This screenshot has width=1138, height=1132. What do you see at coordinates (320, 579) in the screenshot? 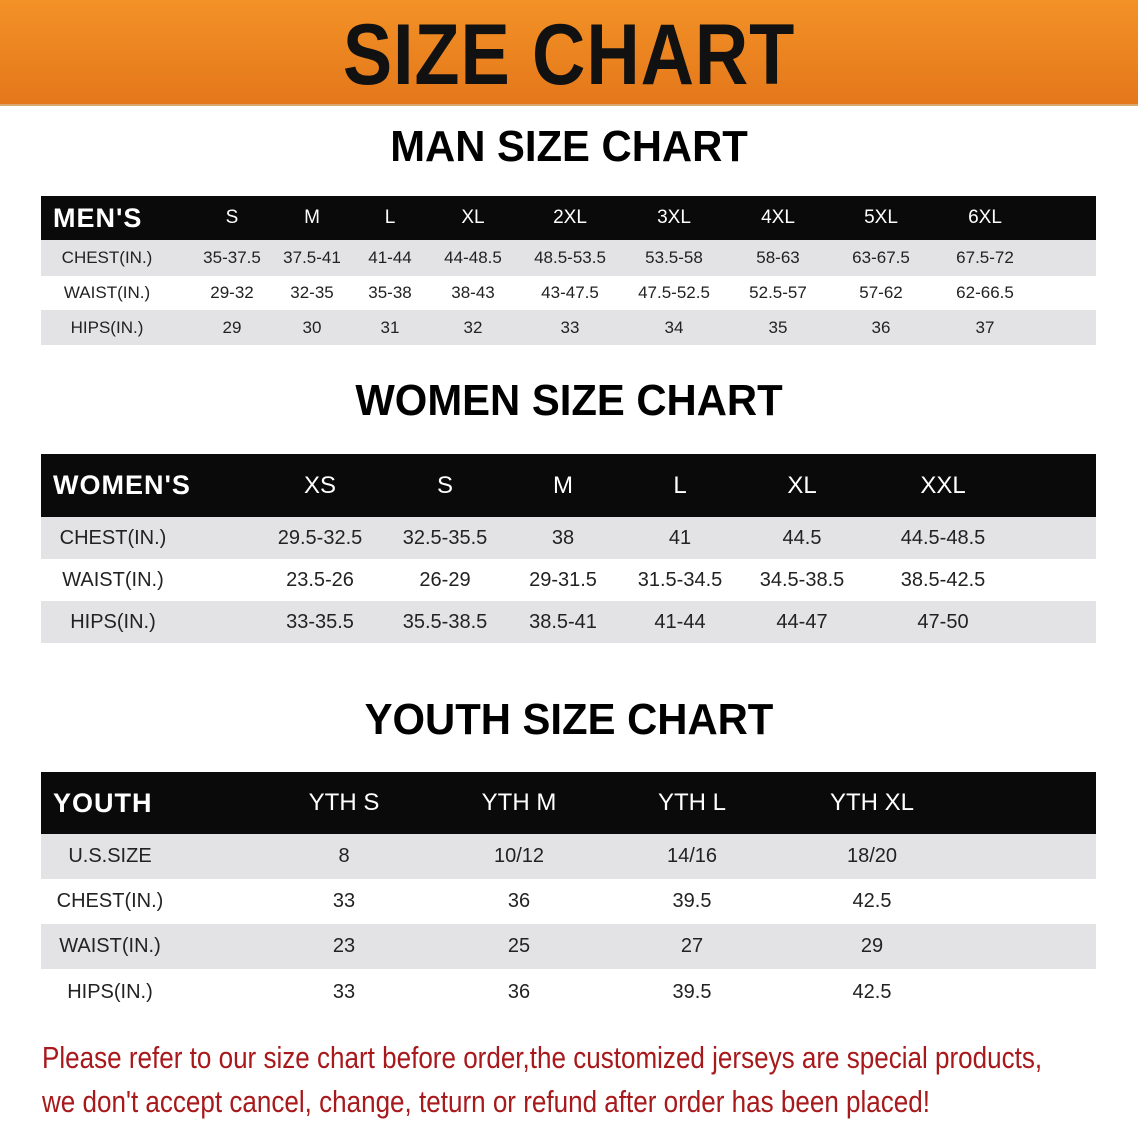
I see `value-cell: 23.5-26` at bounding box center [320, 579].